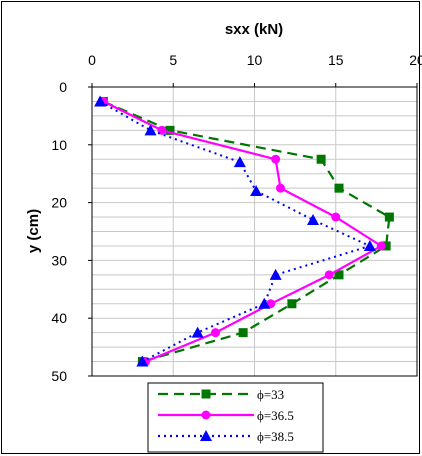 The width and height of the screenshot is (422, 456). What do you see at coordinates (59, 145) in the screenshot?
I see `y-tick-label: 10` at bounding box center [59, 145].